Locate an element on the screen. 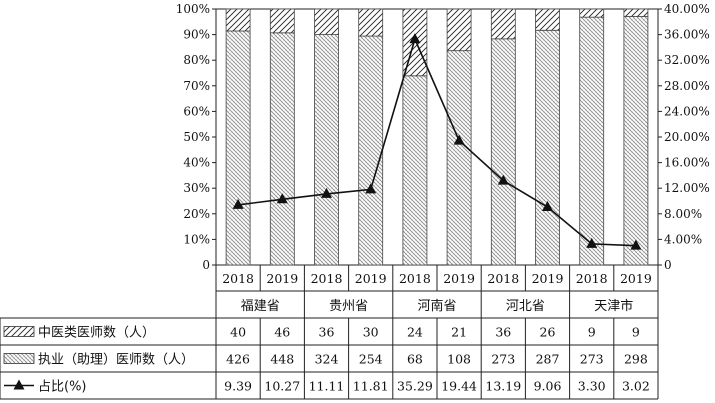 This screenshot has width=715, height=403. table-group-label: 河南省 is located at coordinates (436, 306).